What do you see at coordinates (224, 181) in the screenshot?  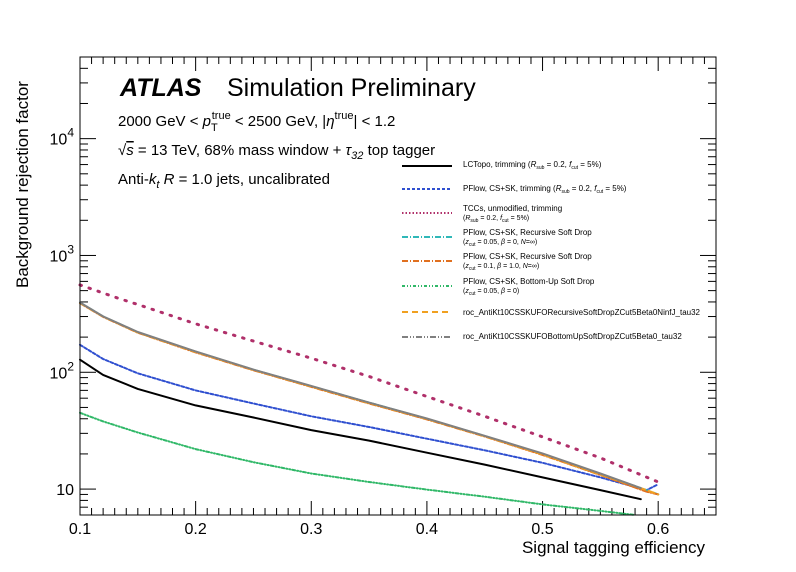 I see `annotation-line-3: Anti-kt R = 1.0 jets, uncalibrated` at bounding box center [224, 181].